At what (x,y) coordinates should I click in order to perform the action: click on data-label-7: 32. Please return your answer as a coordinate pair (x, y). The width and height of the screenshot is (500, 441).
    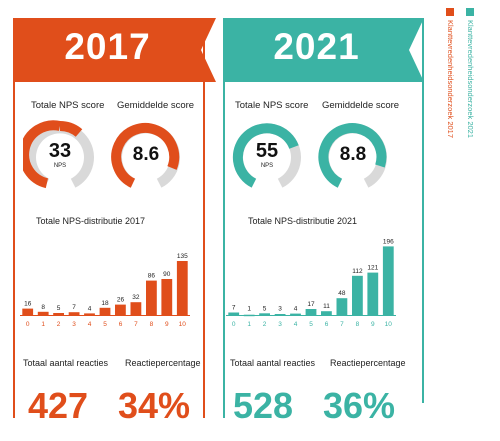
    Looking at the image, I should click on (136, 297).